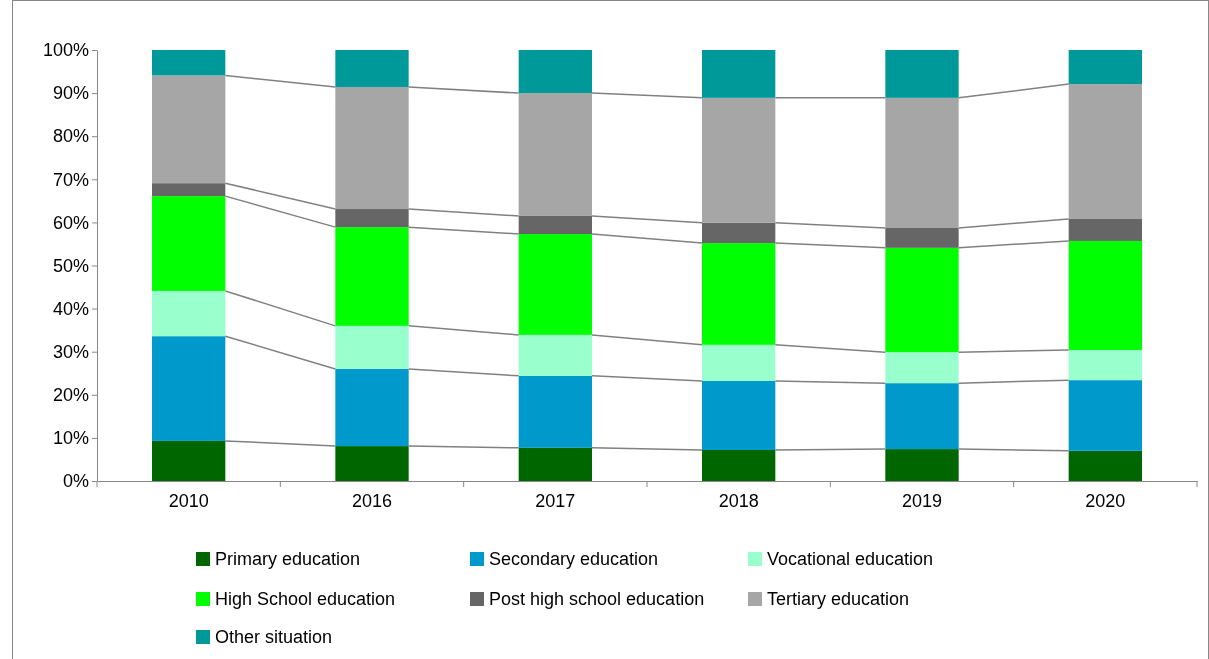  I want to click on y-tick-label: 50%, so click(70, 265).